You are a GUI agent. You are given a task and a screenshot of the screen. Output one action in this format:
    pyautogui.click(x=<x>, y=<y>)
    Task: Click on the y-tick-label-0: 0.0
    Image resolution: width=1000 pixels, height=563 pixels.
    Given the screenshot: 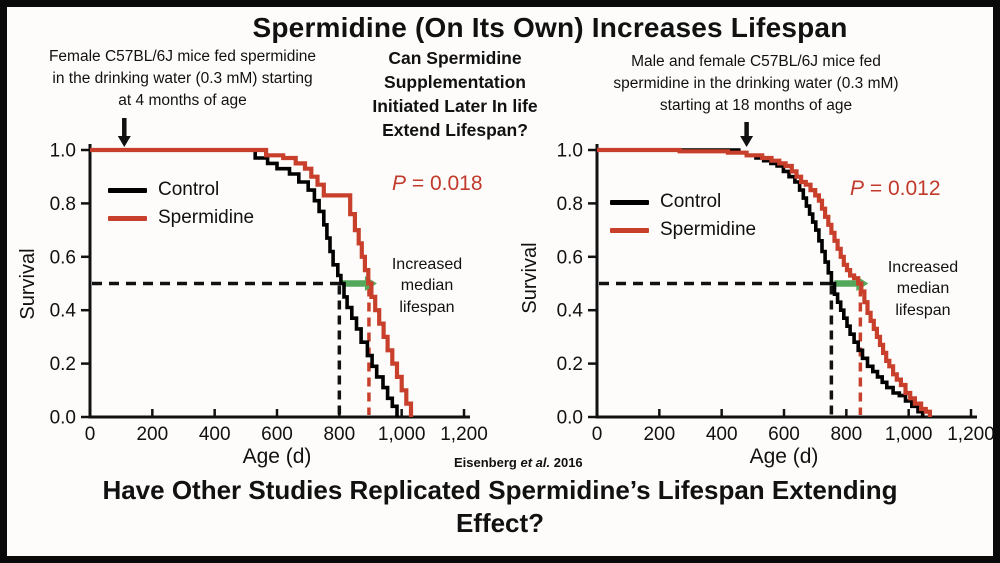 What is the action you would take?
    pyautogui.click(x=63, y=418)
    